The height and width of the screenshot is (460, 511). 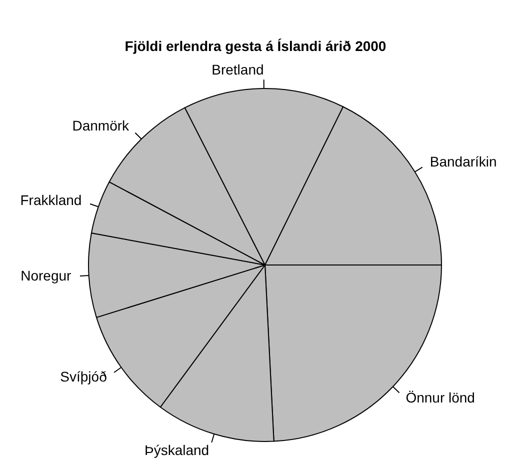 What do you see at coordinates (101, 125) in the screenshot?
I see `slice-label: Danmörk` at bounding box center [101, 125].